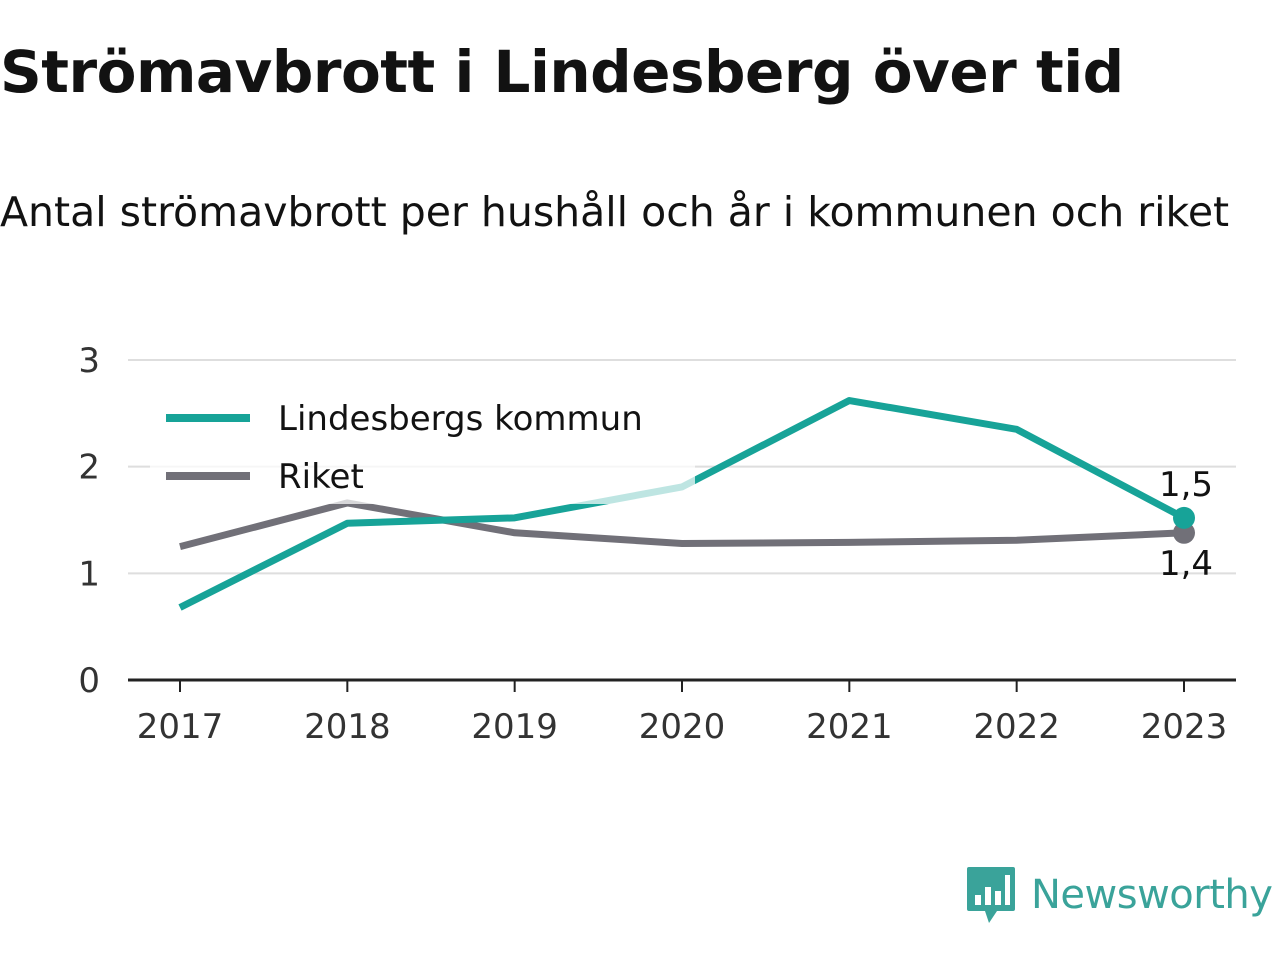 The height and width of the screenshot is (960, 1280). I want to click on x-axis: 2017 2018 2019 2020 2021 2022 2023, so click(682, 712).